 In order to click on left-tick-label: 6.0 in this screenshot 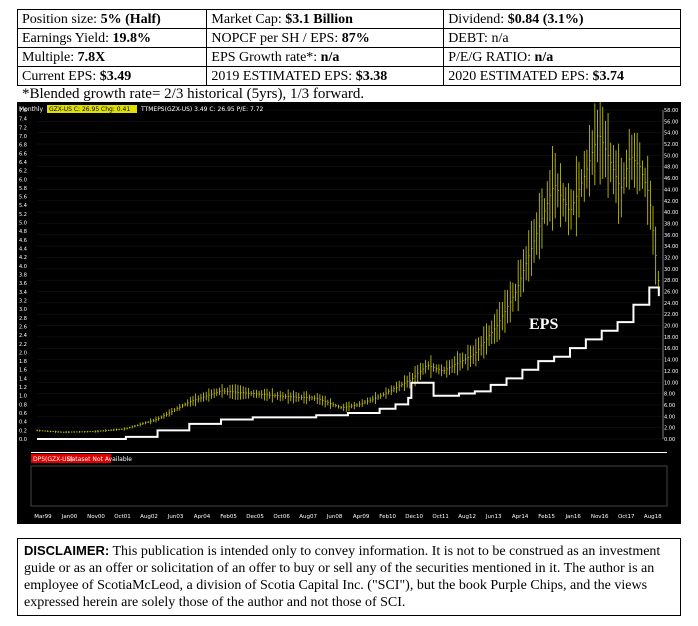, I will do `click(23, 180)`.